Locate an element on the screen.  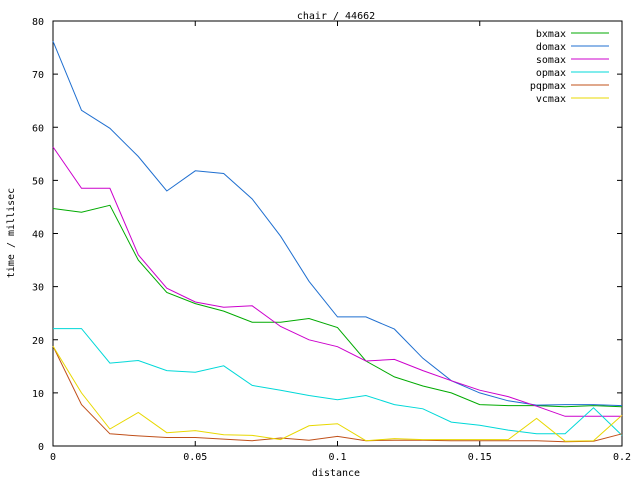
legend-label-pqpmax: pqpmax is located at coordinates (548, 86).